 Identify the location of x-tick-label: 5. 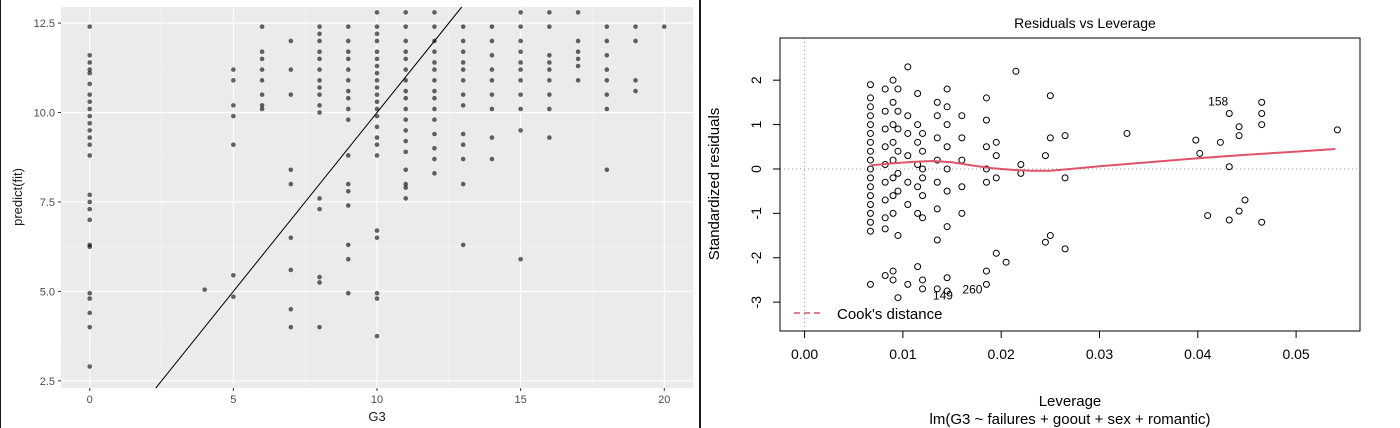
(233, 400).